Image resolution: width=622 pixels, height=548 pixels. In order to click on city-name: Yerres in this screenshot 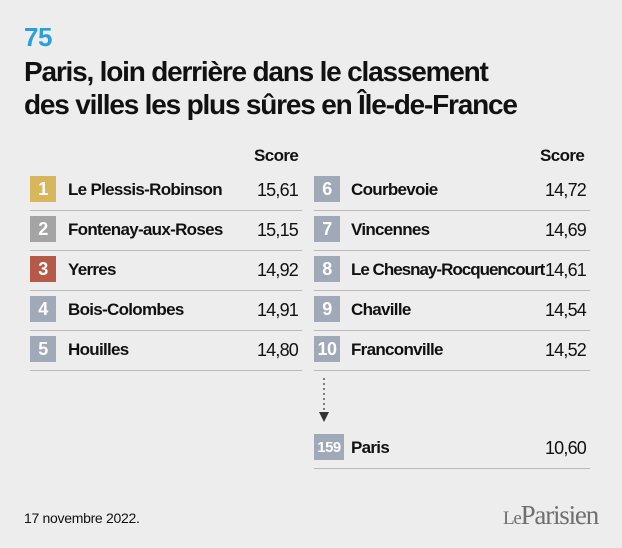, I will do `click(92, 269)`.